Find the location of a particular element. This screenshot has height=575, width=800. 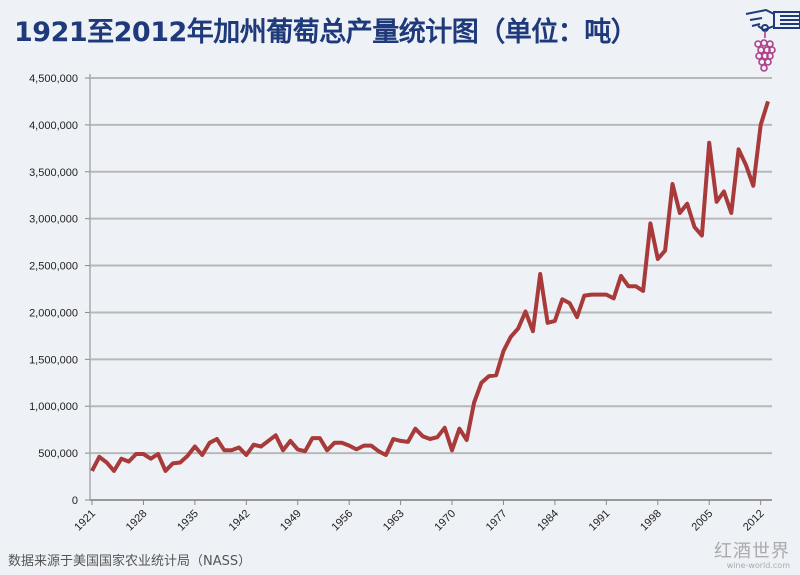

y-tick-label: 0 is located at coordinates (75, 501).